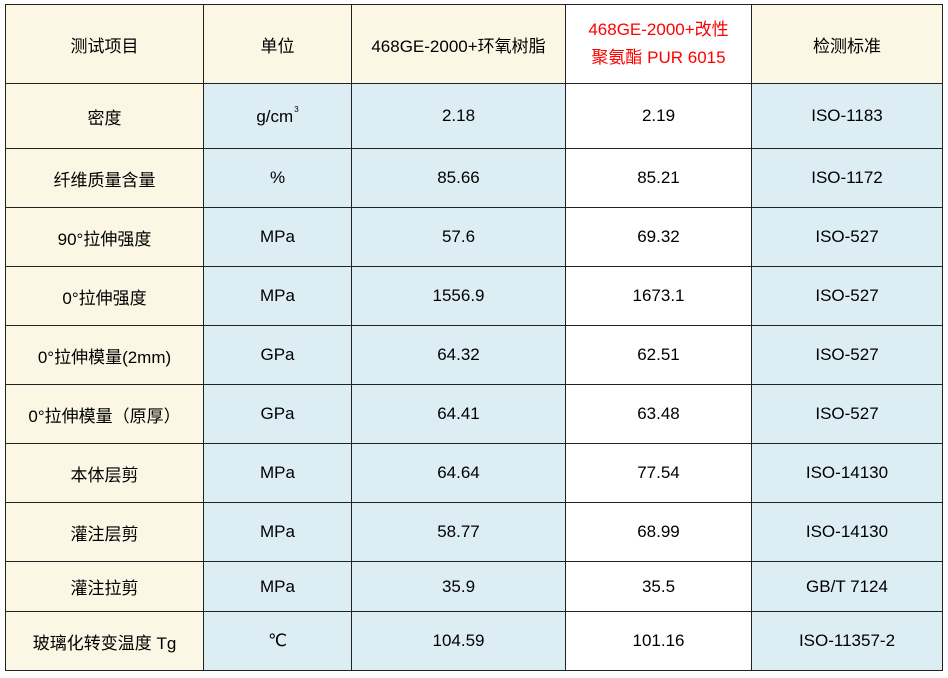 This screenshot has height=678, width=948. I want to click on cell-epoxy: 2.18, so click(458, 116).